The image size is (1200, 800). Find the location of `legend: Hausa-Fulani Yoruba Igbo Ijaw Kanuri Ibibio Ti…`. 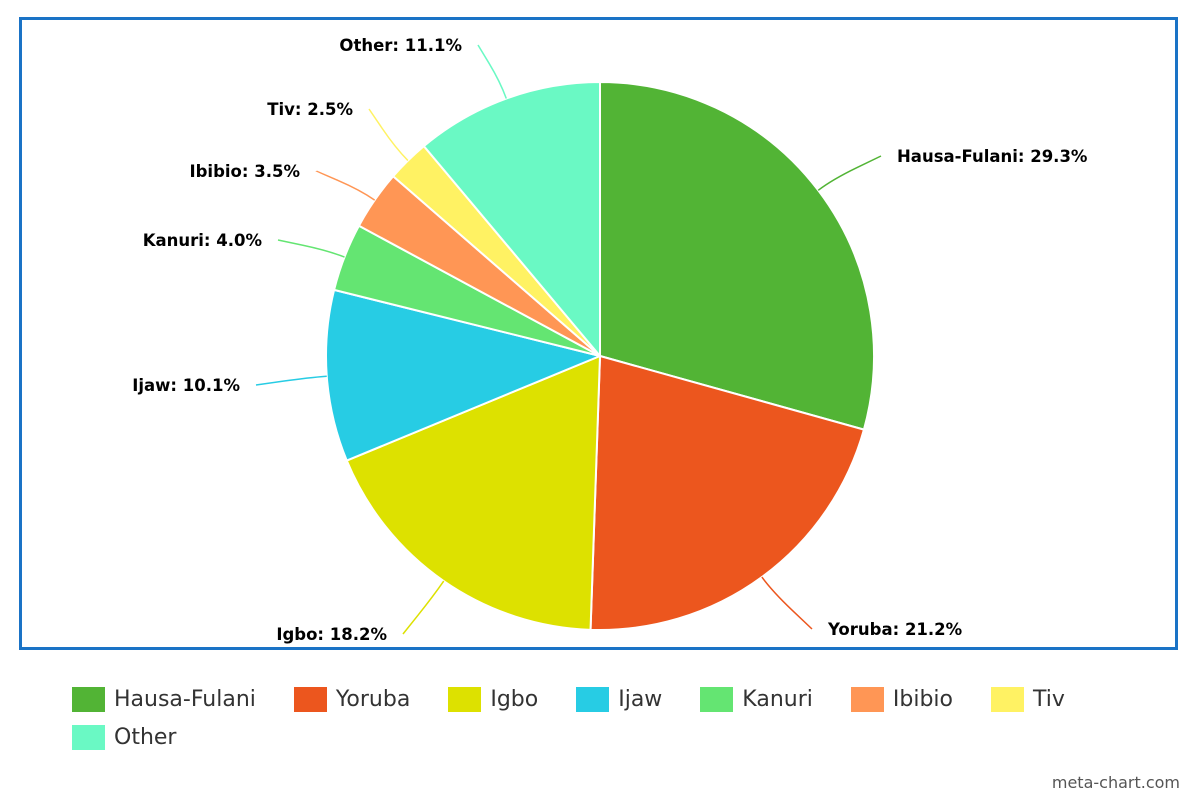

legend: Hausa-Fulani Yoruba Igbo Ijaw Kanuri Ibibio Ti… is located at coordinates (622, 718).